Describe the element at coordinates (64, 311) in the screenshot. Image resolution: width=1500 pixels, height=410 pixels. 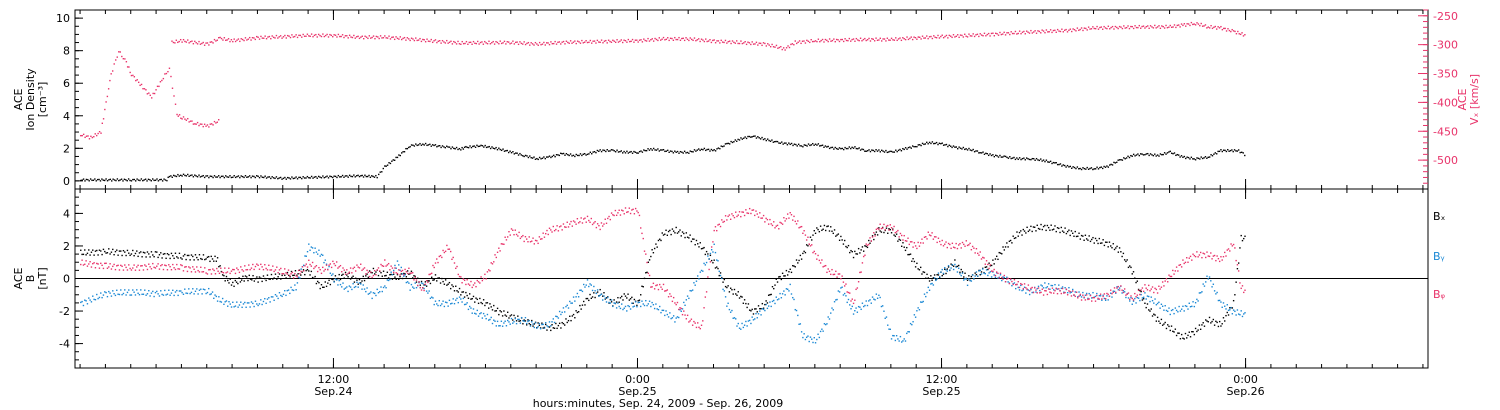
I see `field-tick-label-1: -2` at that location.